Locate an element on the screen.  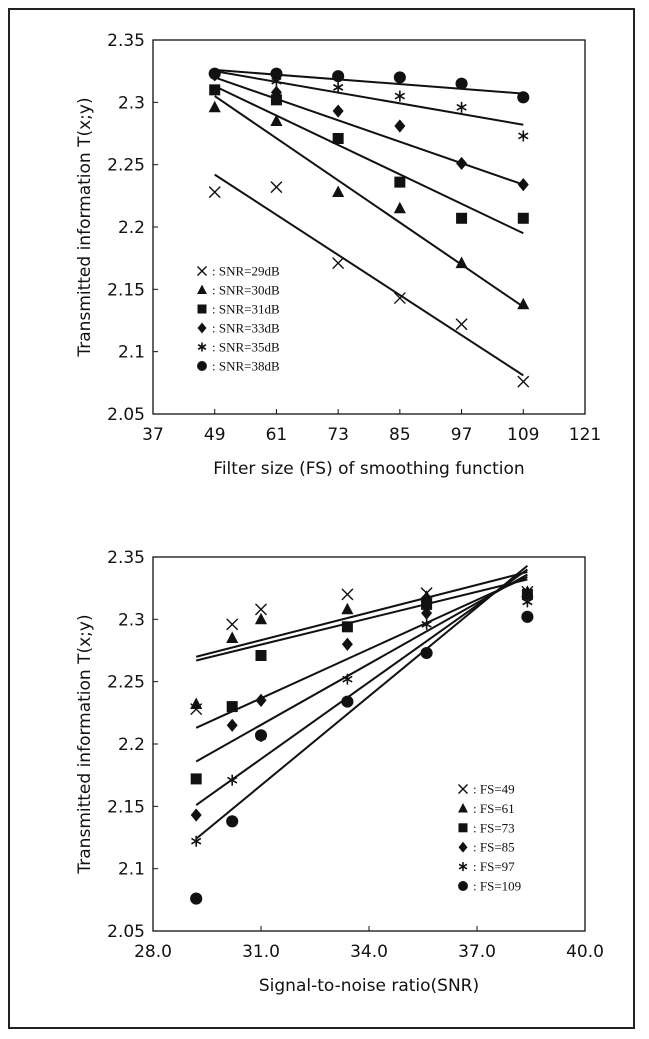
fit-lines-bottom is located at coordinates (362, 702).